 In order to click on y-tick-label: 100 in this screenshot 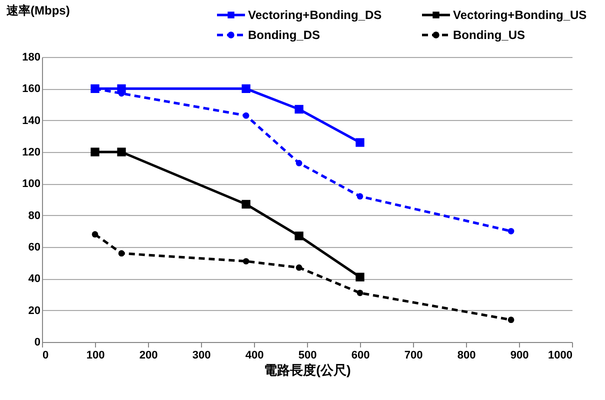, I will do `click(31, 184)`.